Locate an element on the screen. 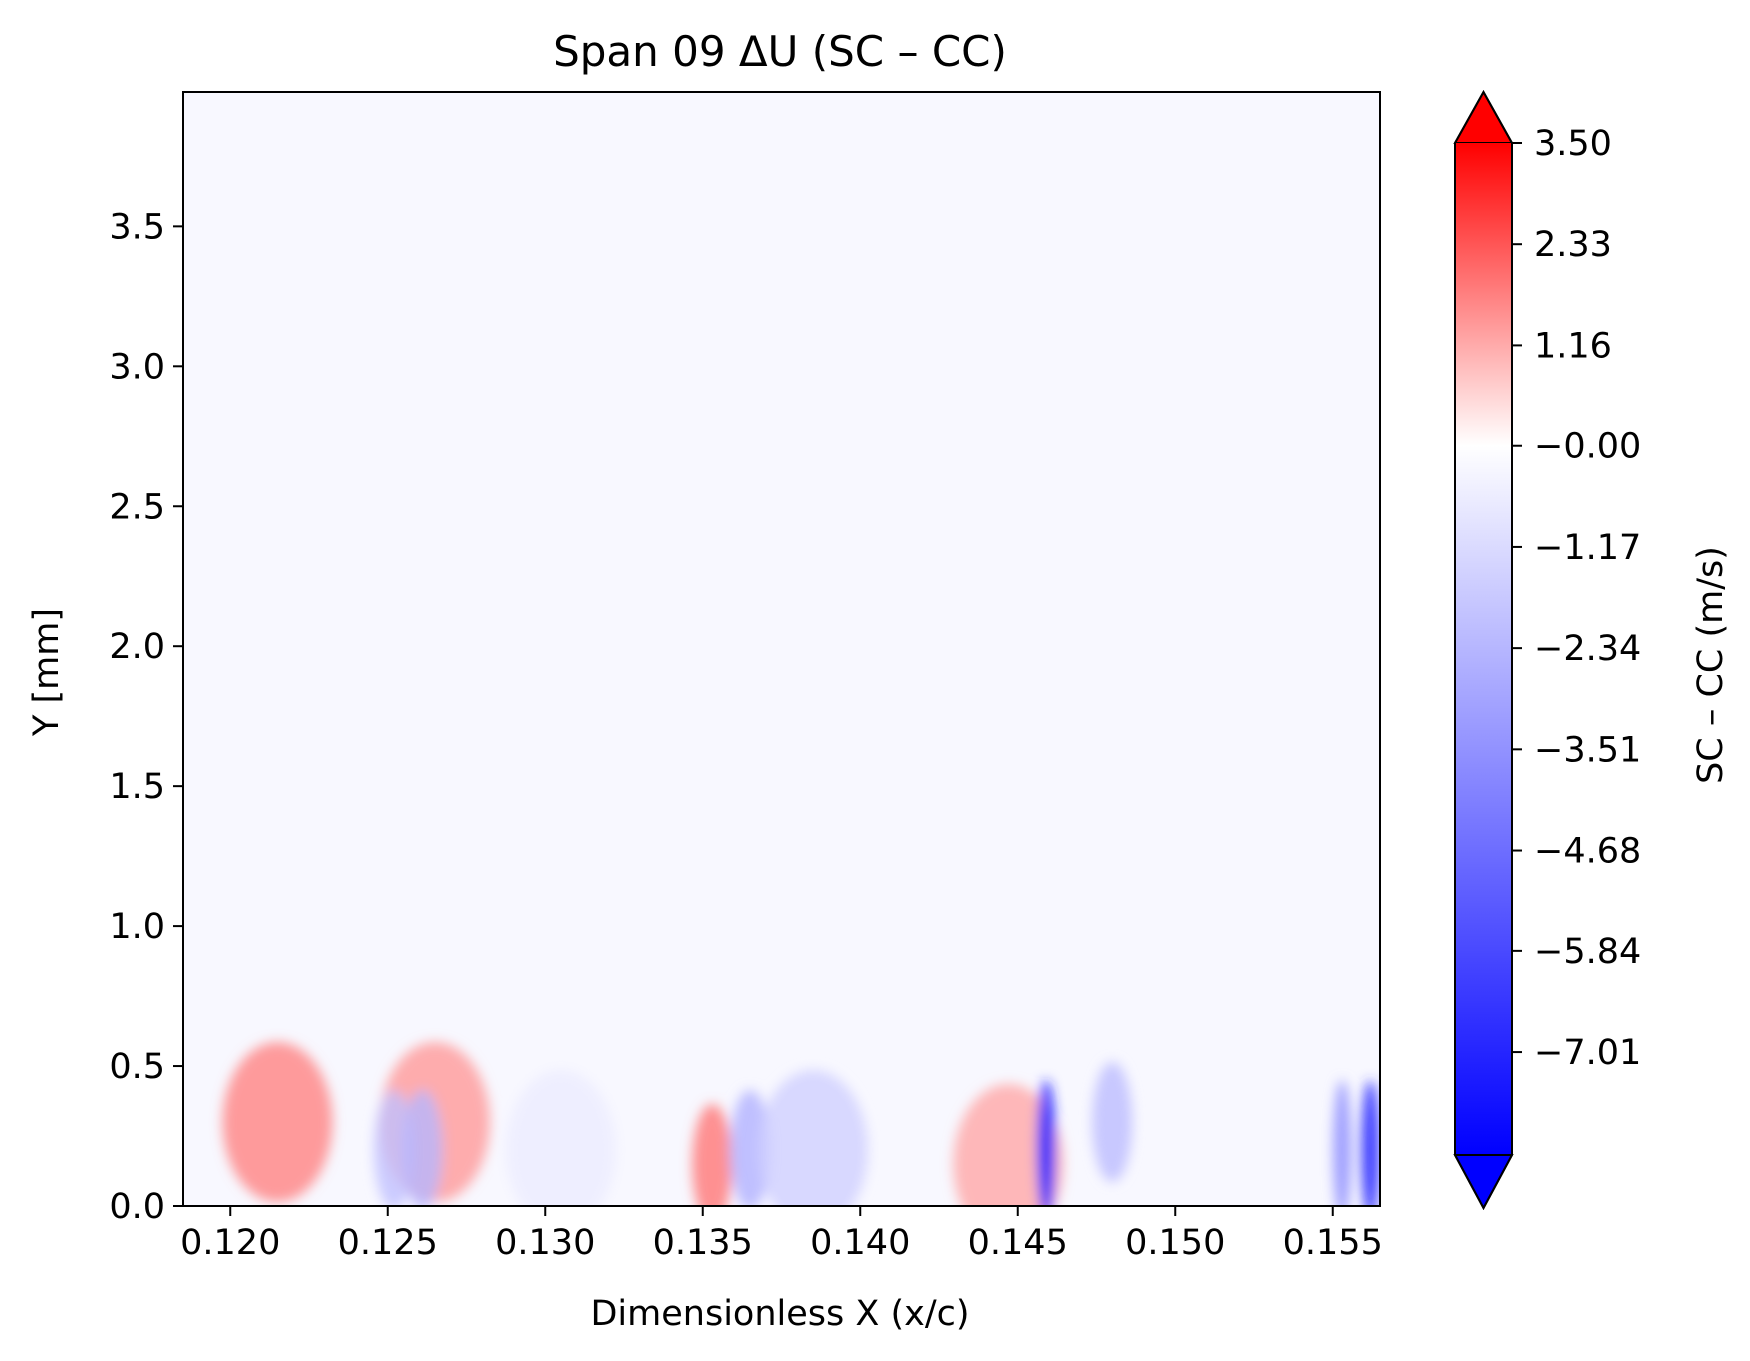  y-tick-label: 0.0 is located at coordinates (137, 1207).